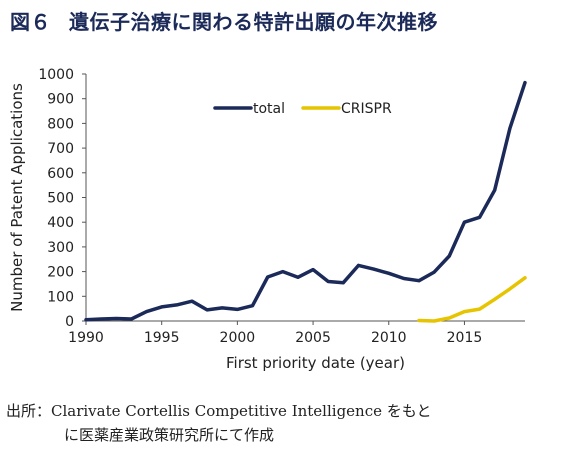 This screenshot has height=466, width=567. What do you see at coordinates (253, 22) in the screenshot?
I see `figure-title-text: 遺伝子治療に関わる特許出願の年次推移` at bounding box center [253, 22].